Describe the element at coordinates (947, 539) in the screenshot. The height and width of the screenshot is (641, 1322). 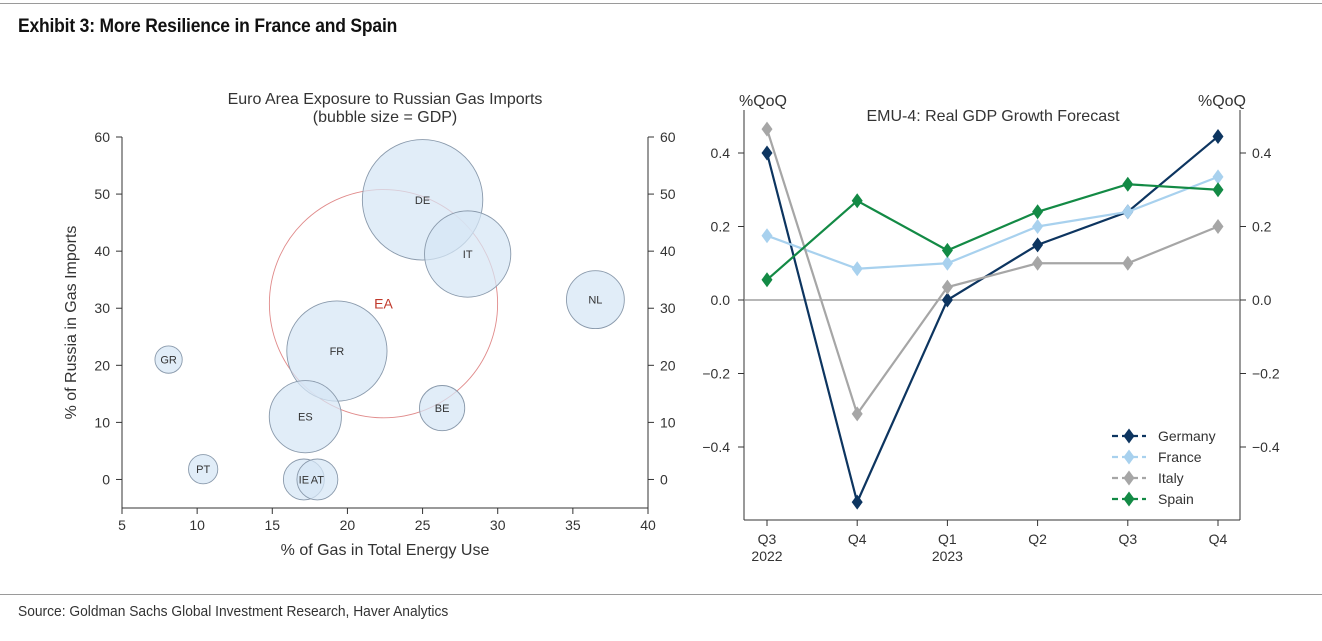
I see `x-tick-label: Q1` at that location.